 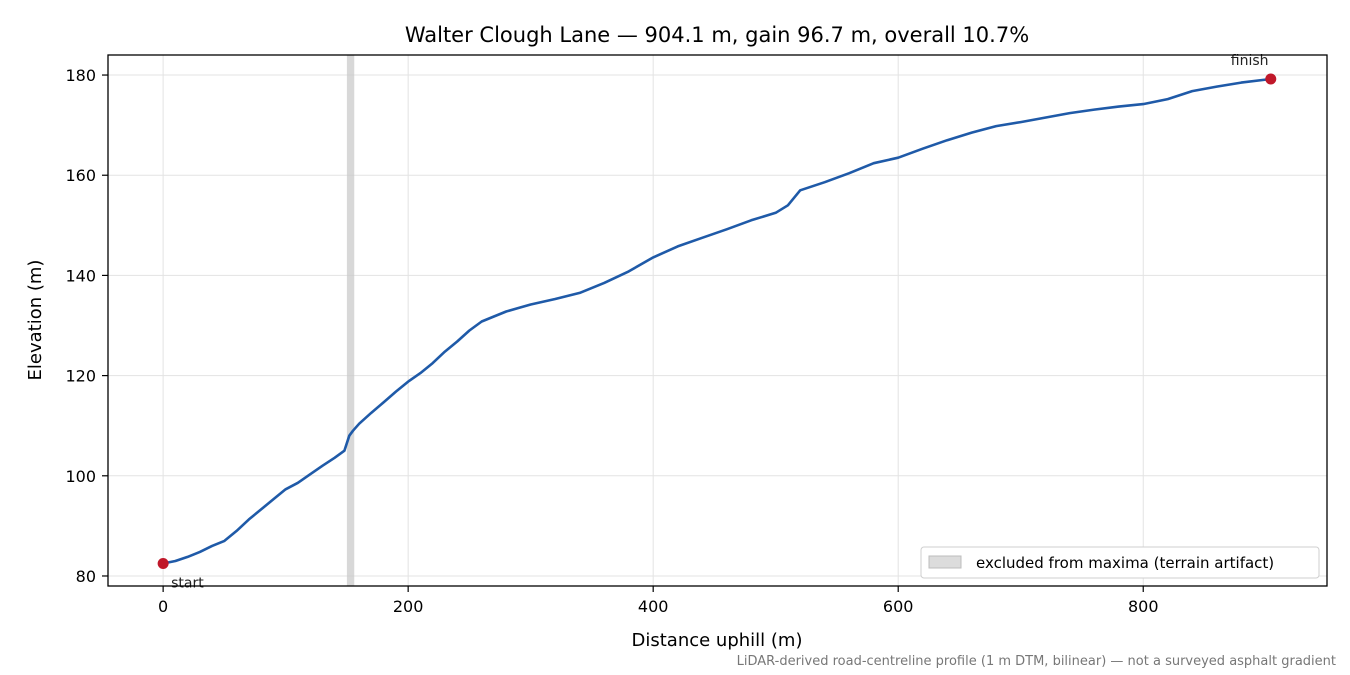 I want to click on finish-label: finish, so click(x=1250, y=61).